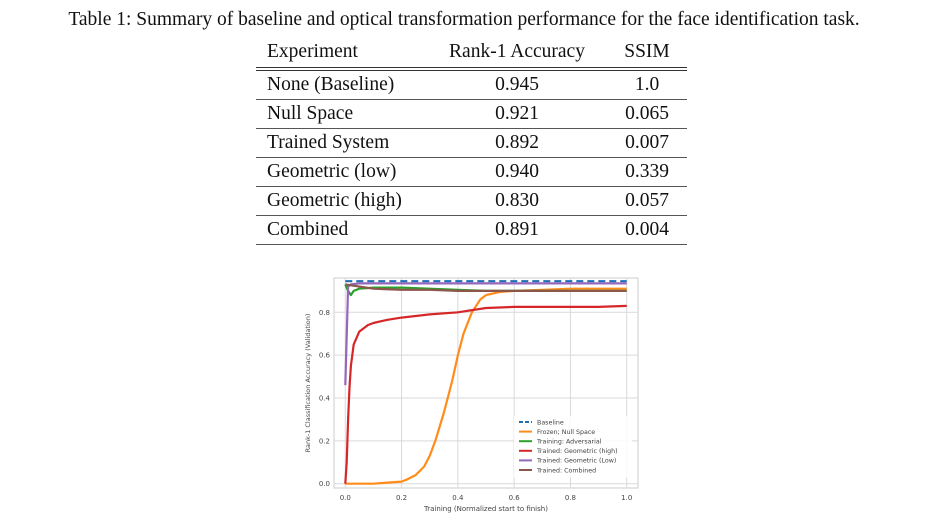 The height and width of the screenshot is (526, 928). What do you see at coordinates (471, 114) in the screenshot?
I see `table-row: Null Space 0.921 0.065` at bounding box center [471, 114].